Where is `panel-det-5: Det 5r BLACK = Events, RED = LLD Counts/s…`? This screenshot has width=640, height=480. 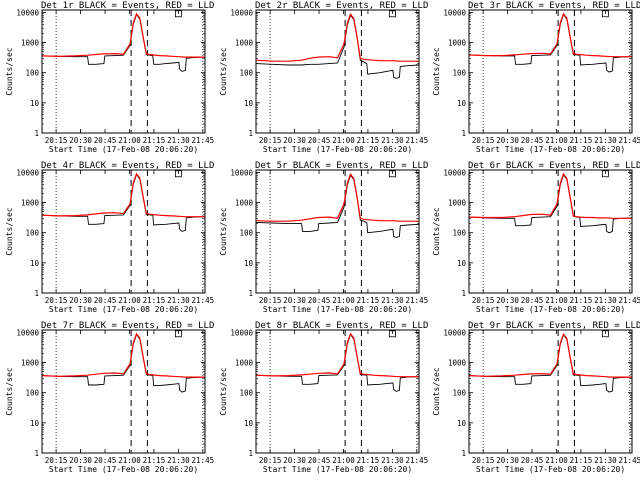 panel-det-5: Det 5r BLACK = Events, RED = LLD Counts/s… is located at coordinates (323, 237).